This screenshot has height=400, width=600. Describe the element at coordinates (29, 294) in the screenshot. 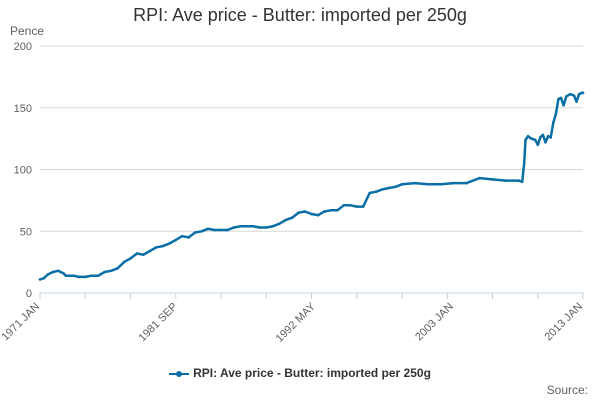

I see `y-tick-label: 0` at that location.